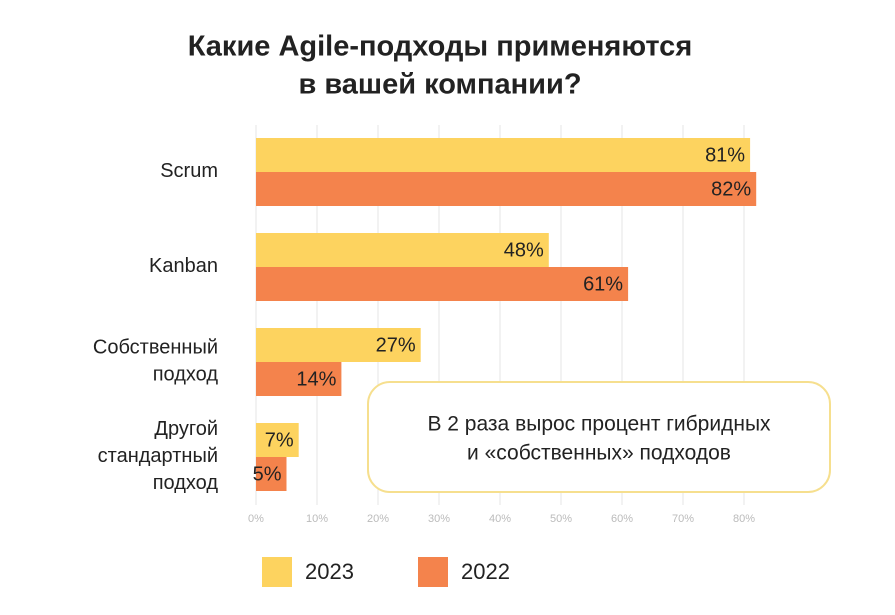 The width and height of the screenshot is (895, 615). Describe the element at coordinates (189, 171) in the screenshot. I see `category-label: Scrum` at that location.